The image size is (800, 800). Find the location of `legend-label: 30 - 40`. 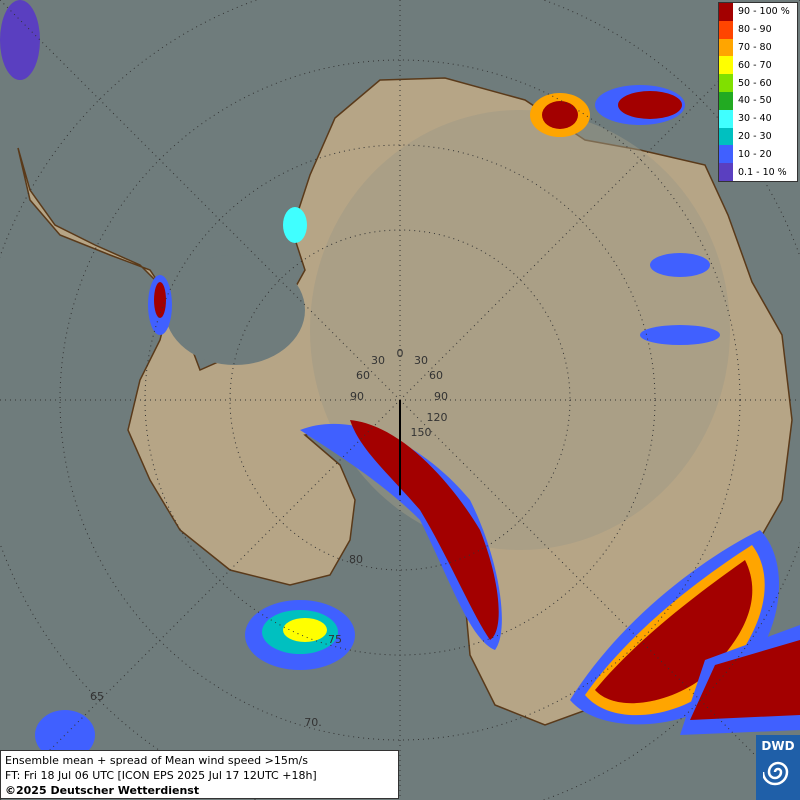

legend-label: 30 - 40 is located at coordinates (755, 119).